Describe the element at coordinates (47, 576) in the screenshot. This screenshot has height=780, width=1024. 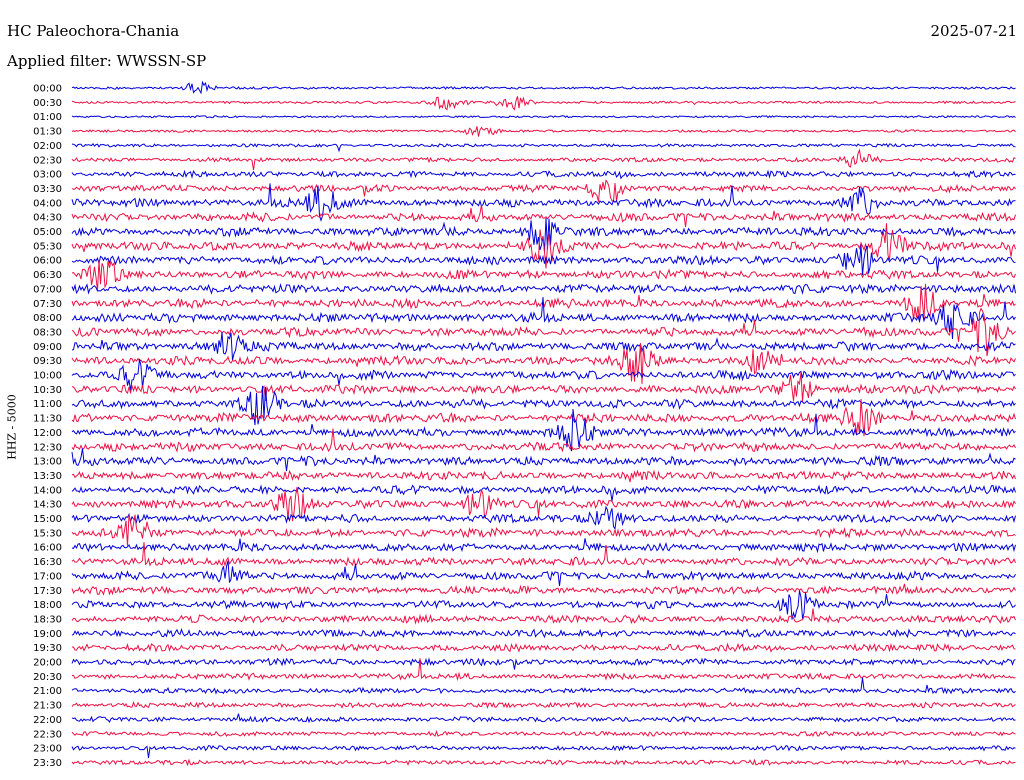
I see `time-tick-label: 17:00` at that location.